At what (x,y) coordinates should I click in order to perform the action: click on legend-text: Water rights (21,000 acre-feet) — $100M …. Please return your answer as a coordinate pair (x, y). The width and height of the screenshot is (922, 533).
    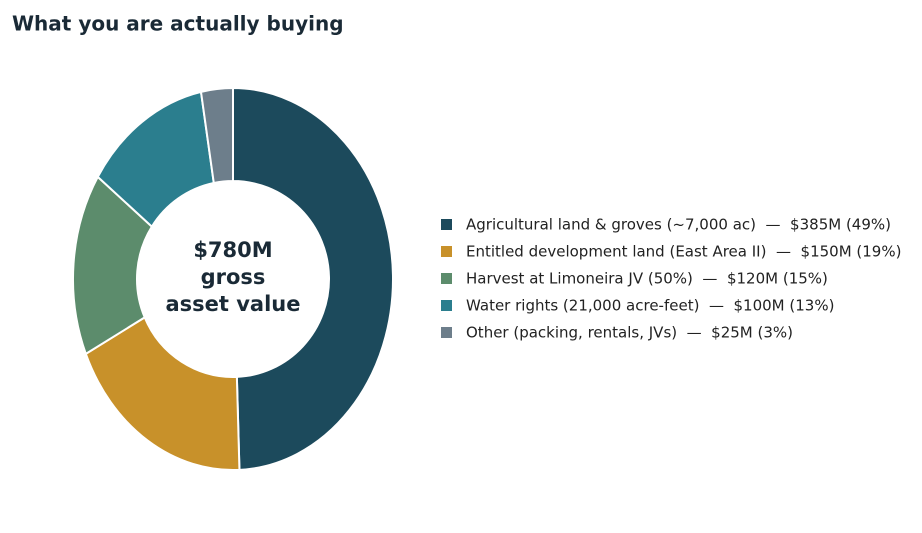
    Looking at the image, I should click on (650, 306).